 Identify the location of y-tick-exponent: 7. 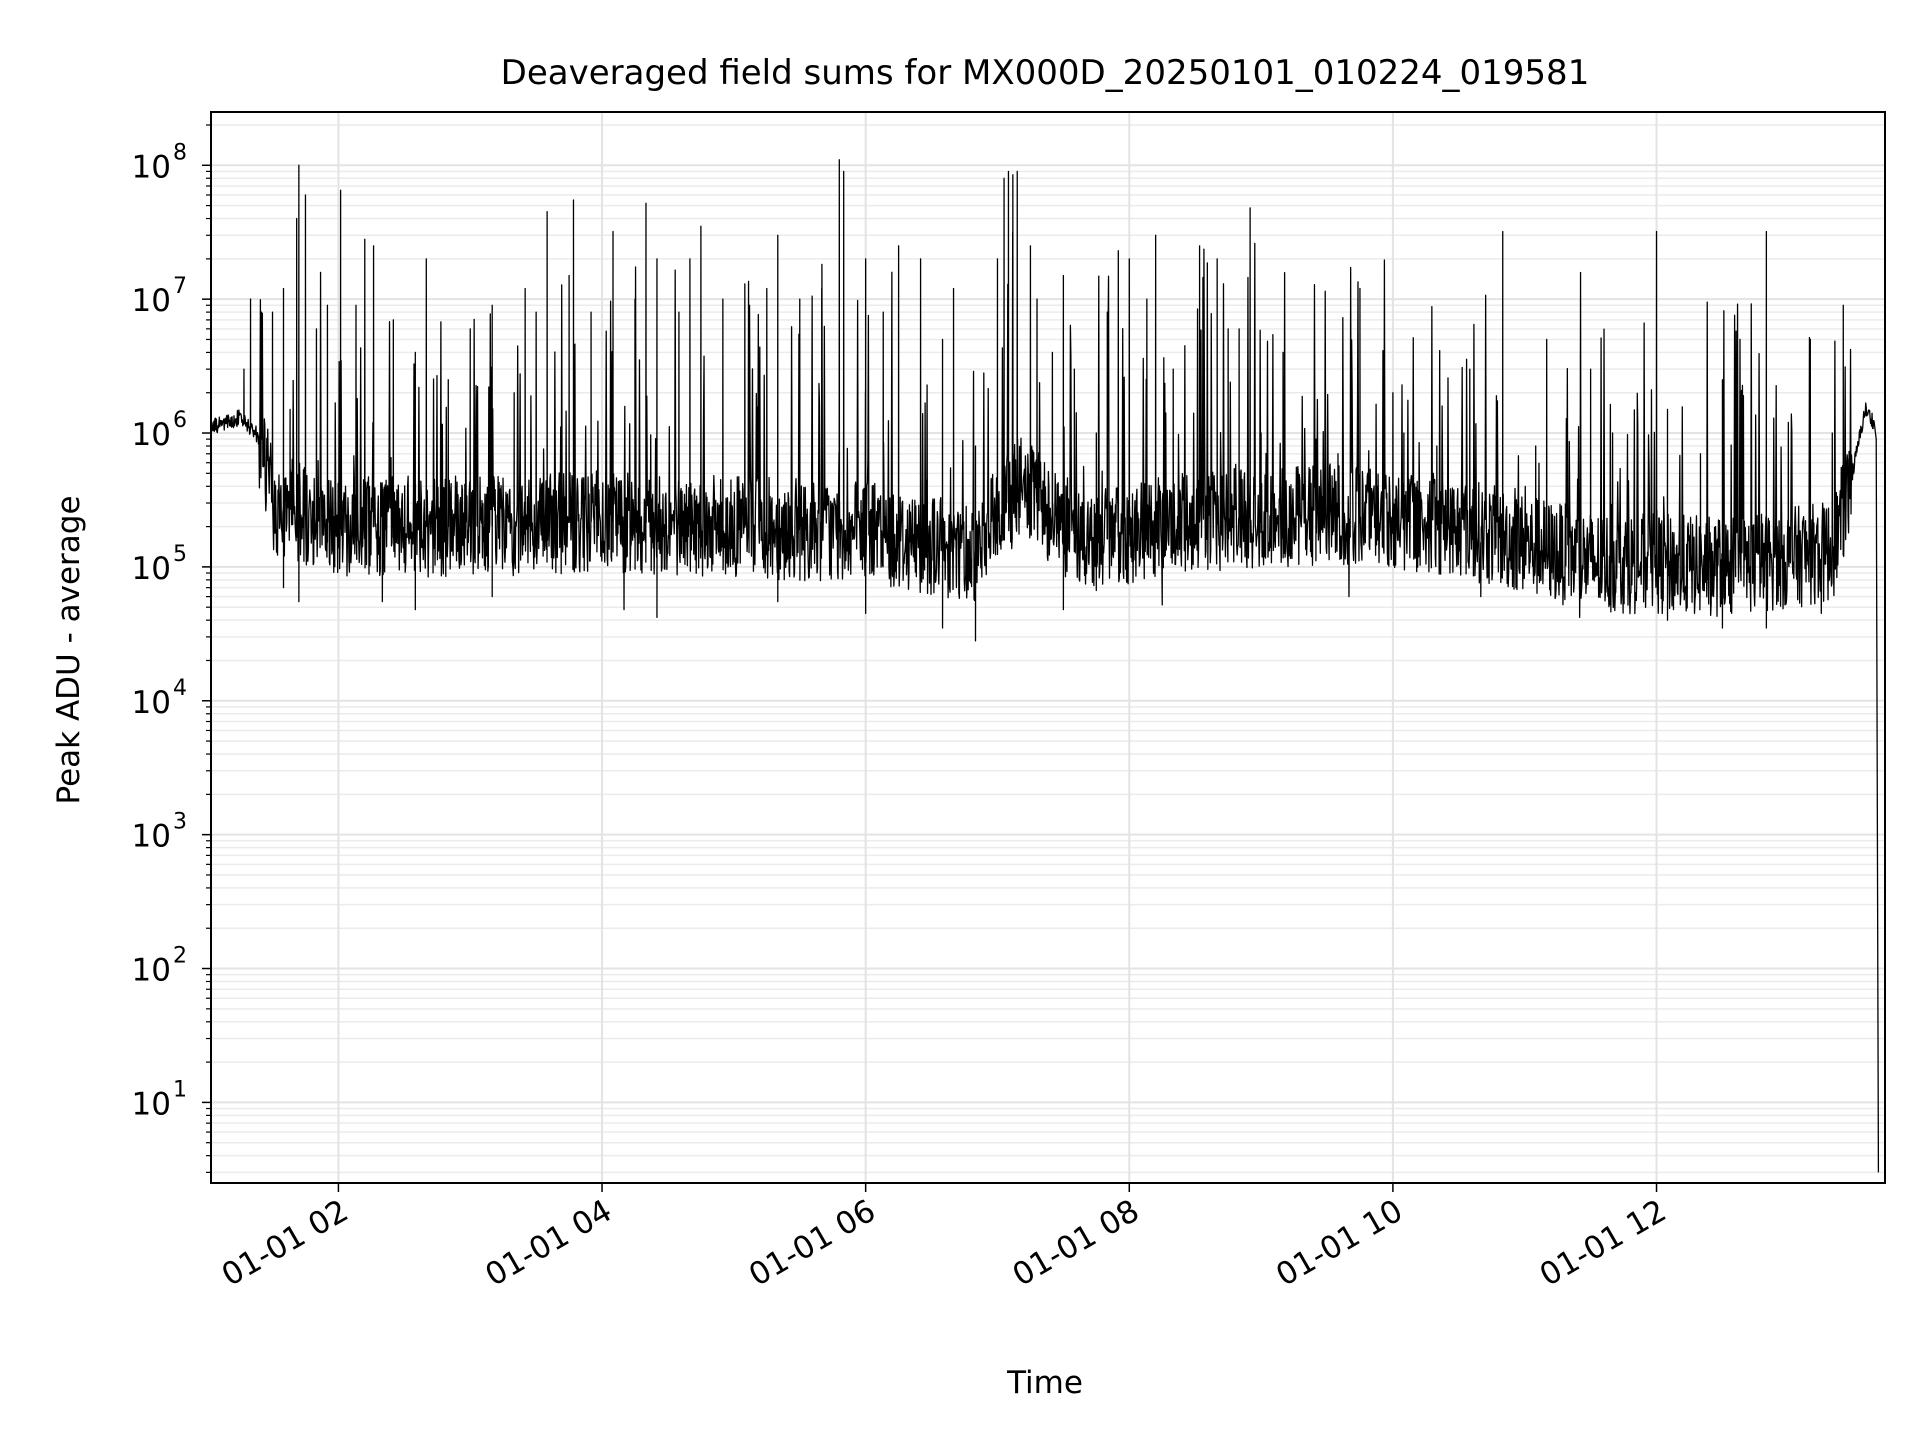
(180, 286).